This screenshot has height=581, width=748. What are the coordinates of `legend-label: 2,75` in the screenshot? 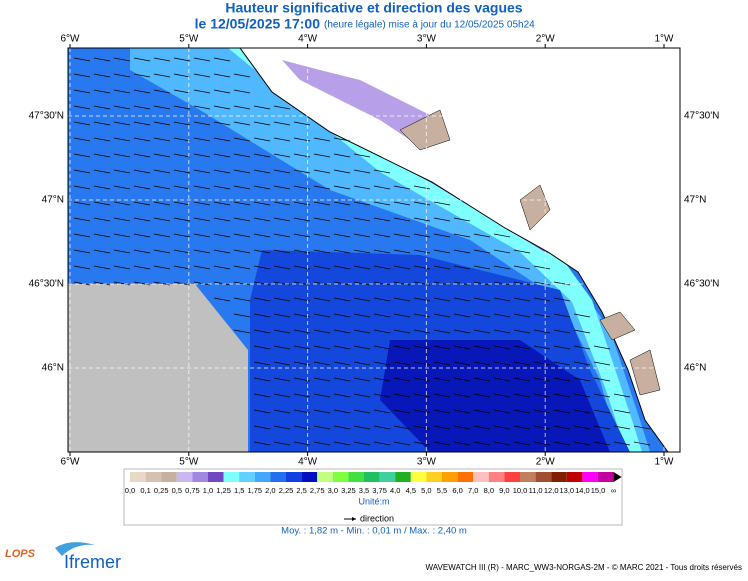 It's located at (317, 490).